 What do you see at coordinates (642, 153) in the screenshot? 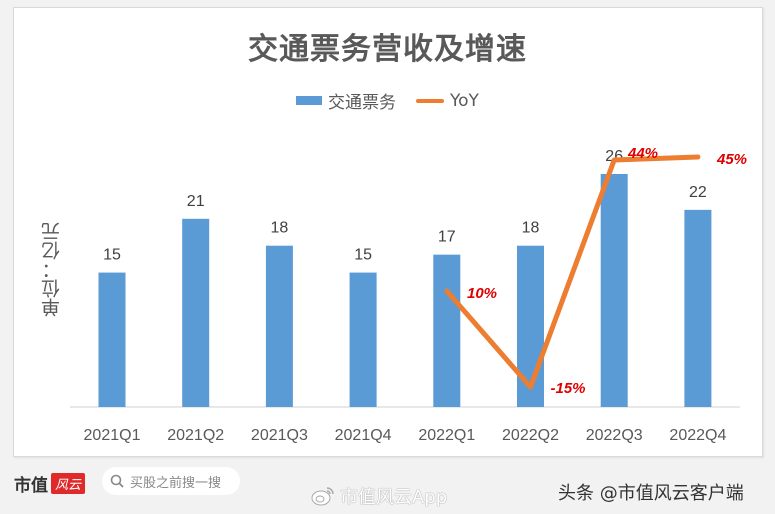
I see `yoy-data-label: 44%` at bounding box center [642, 153].